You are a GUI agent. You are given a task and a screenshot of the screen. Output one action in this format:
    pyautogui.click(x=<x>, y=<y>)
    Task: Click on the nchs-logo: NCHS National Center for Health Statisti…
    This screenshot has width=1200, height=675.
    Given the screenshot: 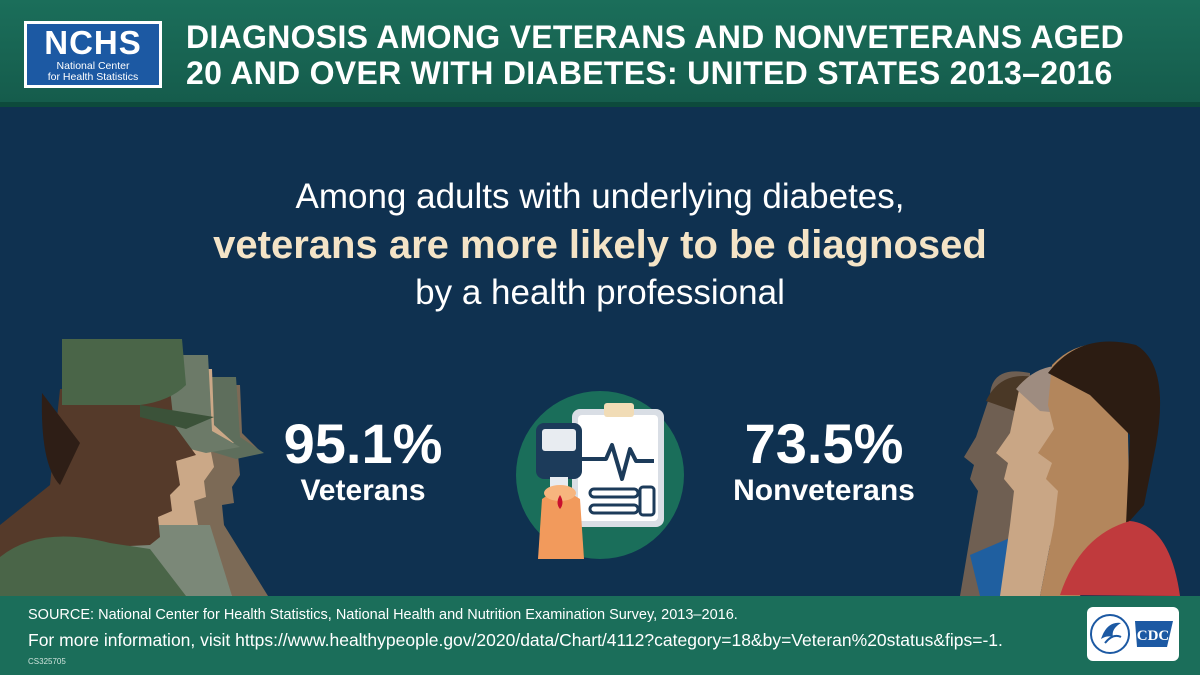 What is the action you would take?
    pyautogui.click(x=93, y=54)
    